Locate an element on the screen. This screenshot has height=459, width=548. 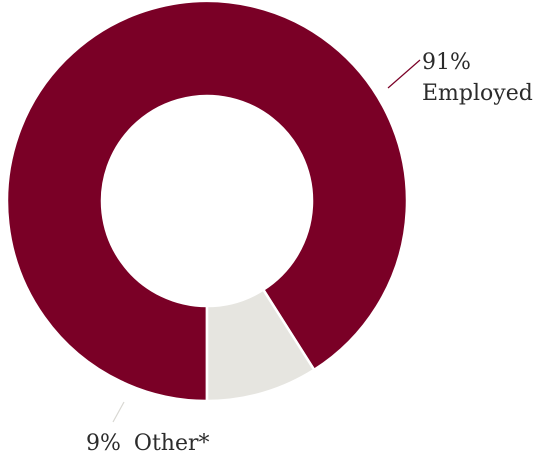
employed-percent-label: 91% is located at coordinates (446, 62).